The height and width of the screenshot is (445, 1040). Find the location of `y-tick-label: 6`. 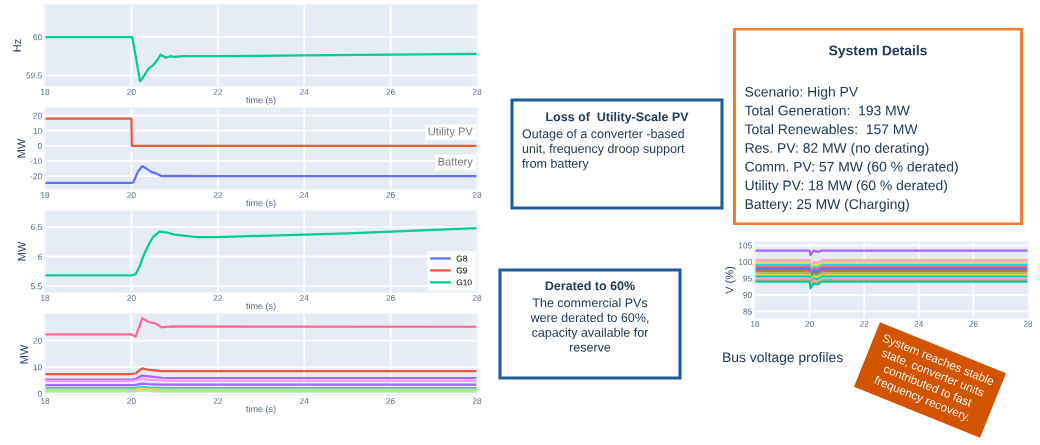

y-tick-label: 6 is located at coordinates (40, 256).